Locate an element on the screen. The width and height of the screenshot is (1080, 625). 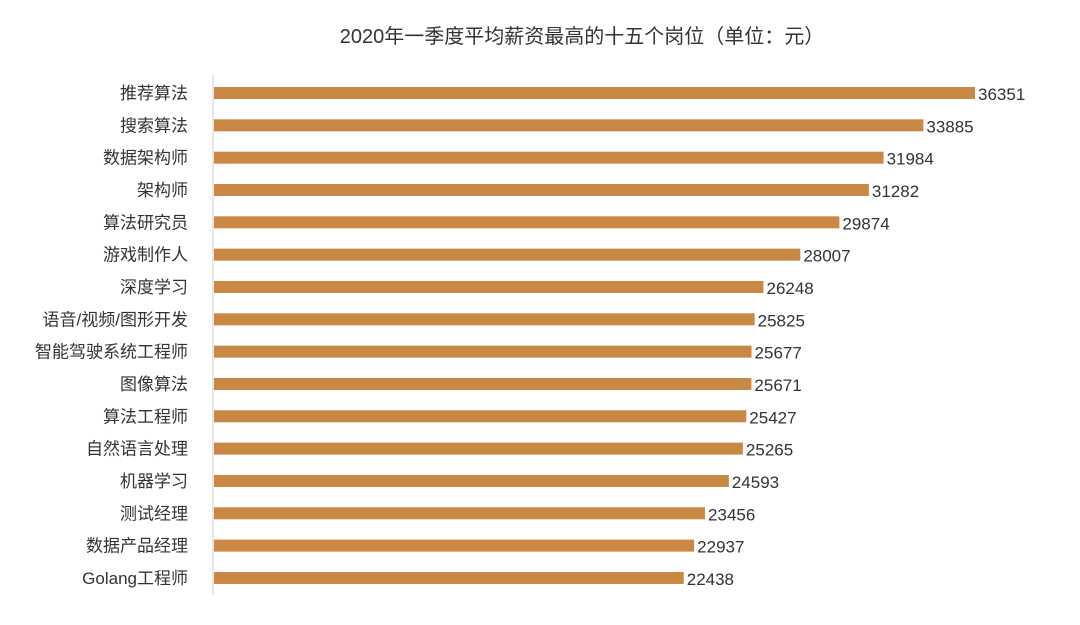
data-label: 29874 is located at coordinates (865, 223).